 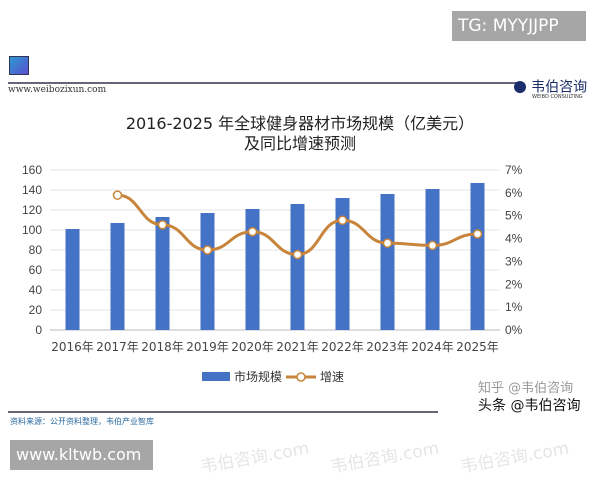 I want to click on left-tick-label: 160, so click(x=32, y=170).